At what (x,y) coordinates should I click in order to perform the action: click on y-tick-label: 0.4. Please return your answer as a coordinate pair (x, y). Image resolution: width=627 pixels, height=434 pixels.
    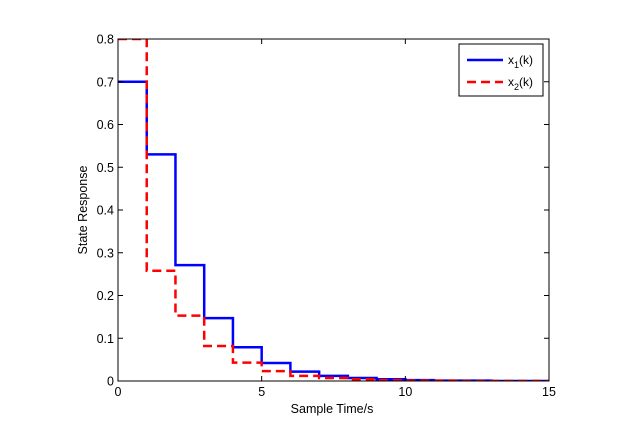
    Looking at the image, I should click on (105, 211).